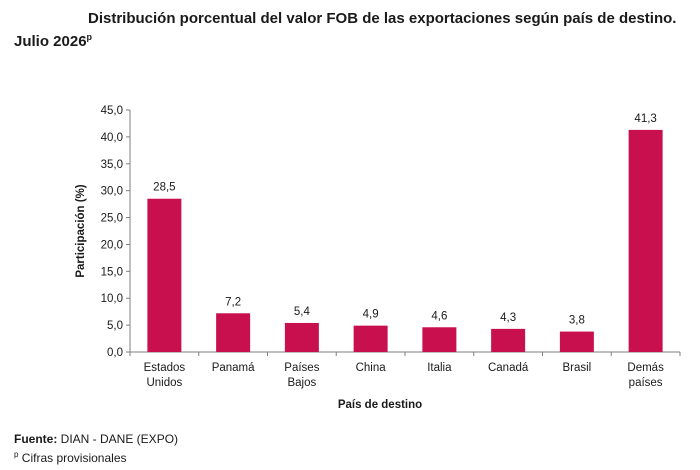 This screenshot has height=470, width=700. I want to click on x-tick-label: Países Bajos, so click(301, 375).